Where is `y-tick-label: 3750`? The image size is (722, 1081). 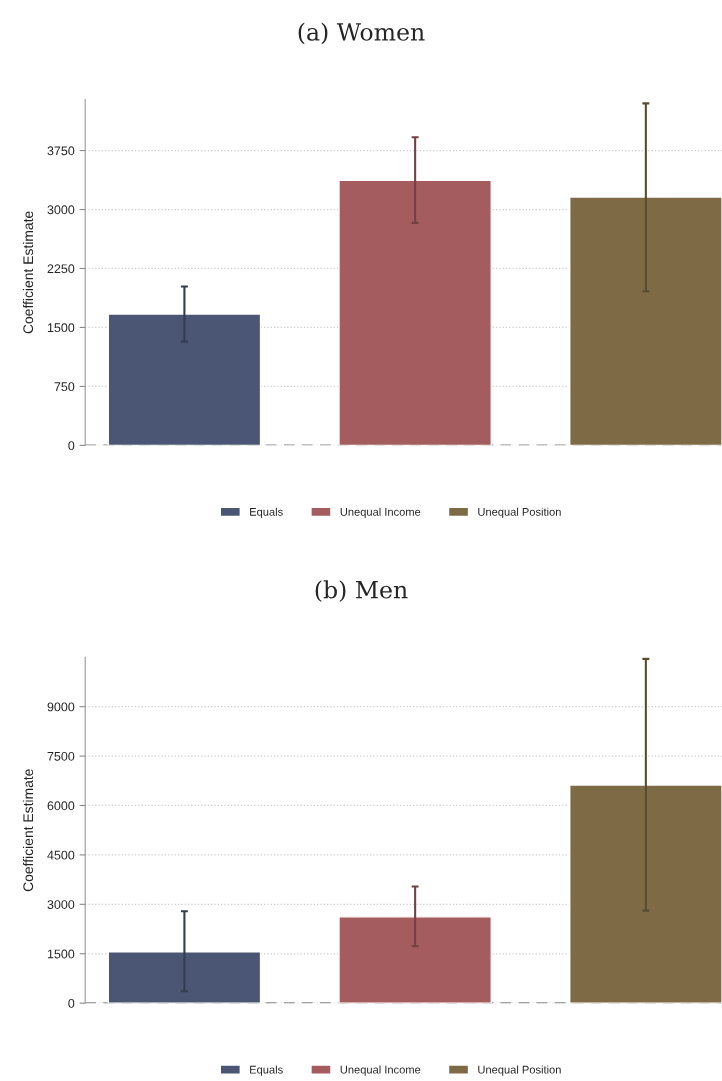 y-tick-label: 3750 is located at coordinates (61, 151).